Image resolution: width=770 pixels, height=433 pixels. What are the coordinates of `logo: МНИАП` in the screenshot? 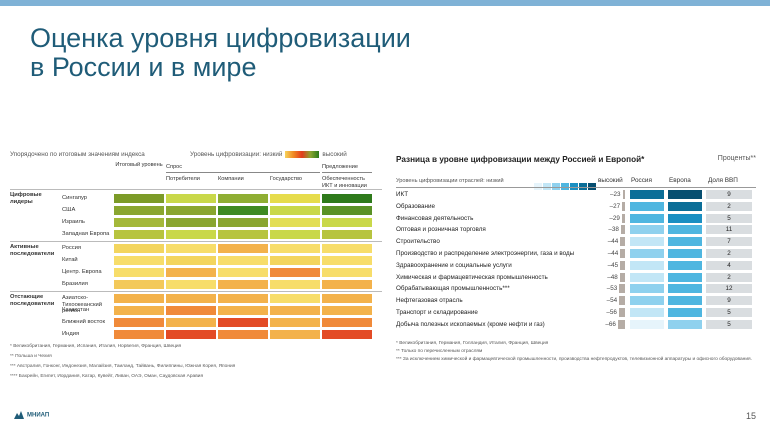 It's located at (31, 415).